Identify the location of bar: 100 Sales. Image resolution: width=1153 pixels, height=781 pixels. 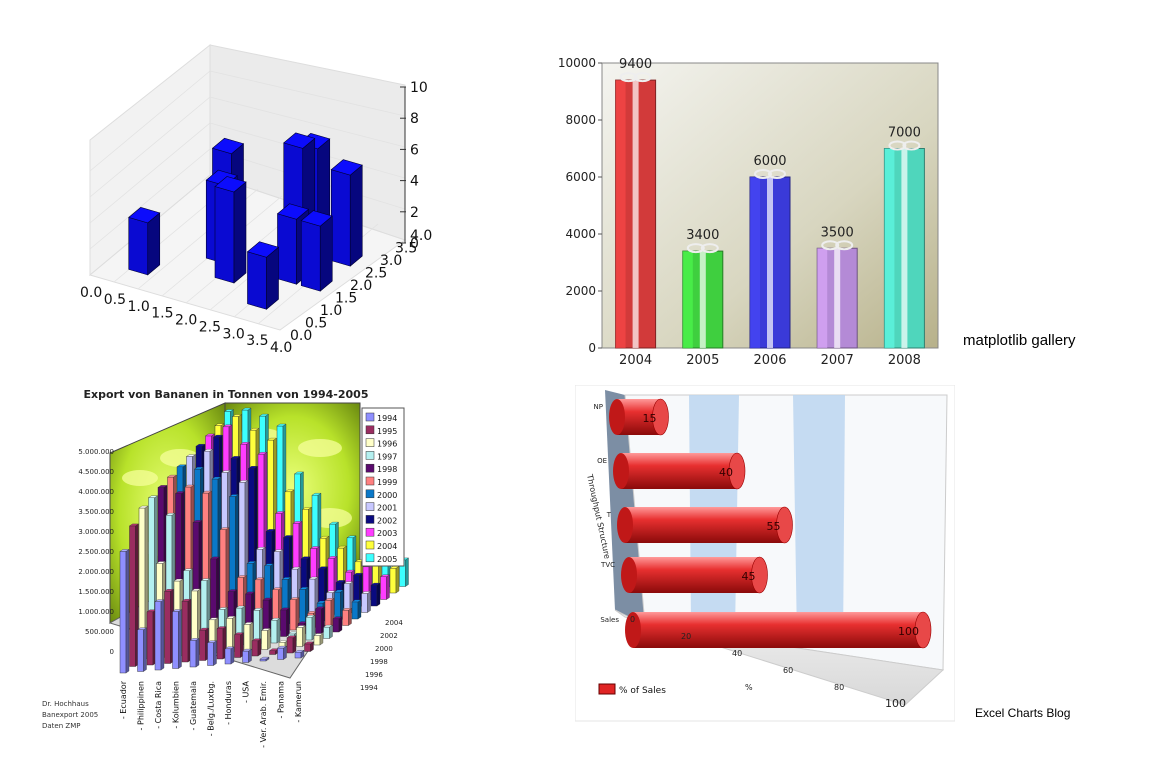
(766, 630).